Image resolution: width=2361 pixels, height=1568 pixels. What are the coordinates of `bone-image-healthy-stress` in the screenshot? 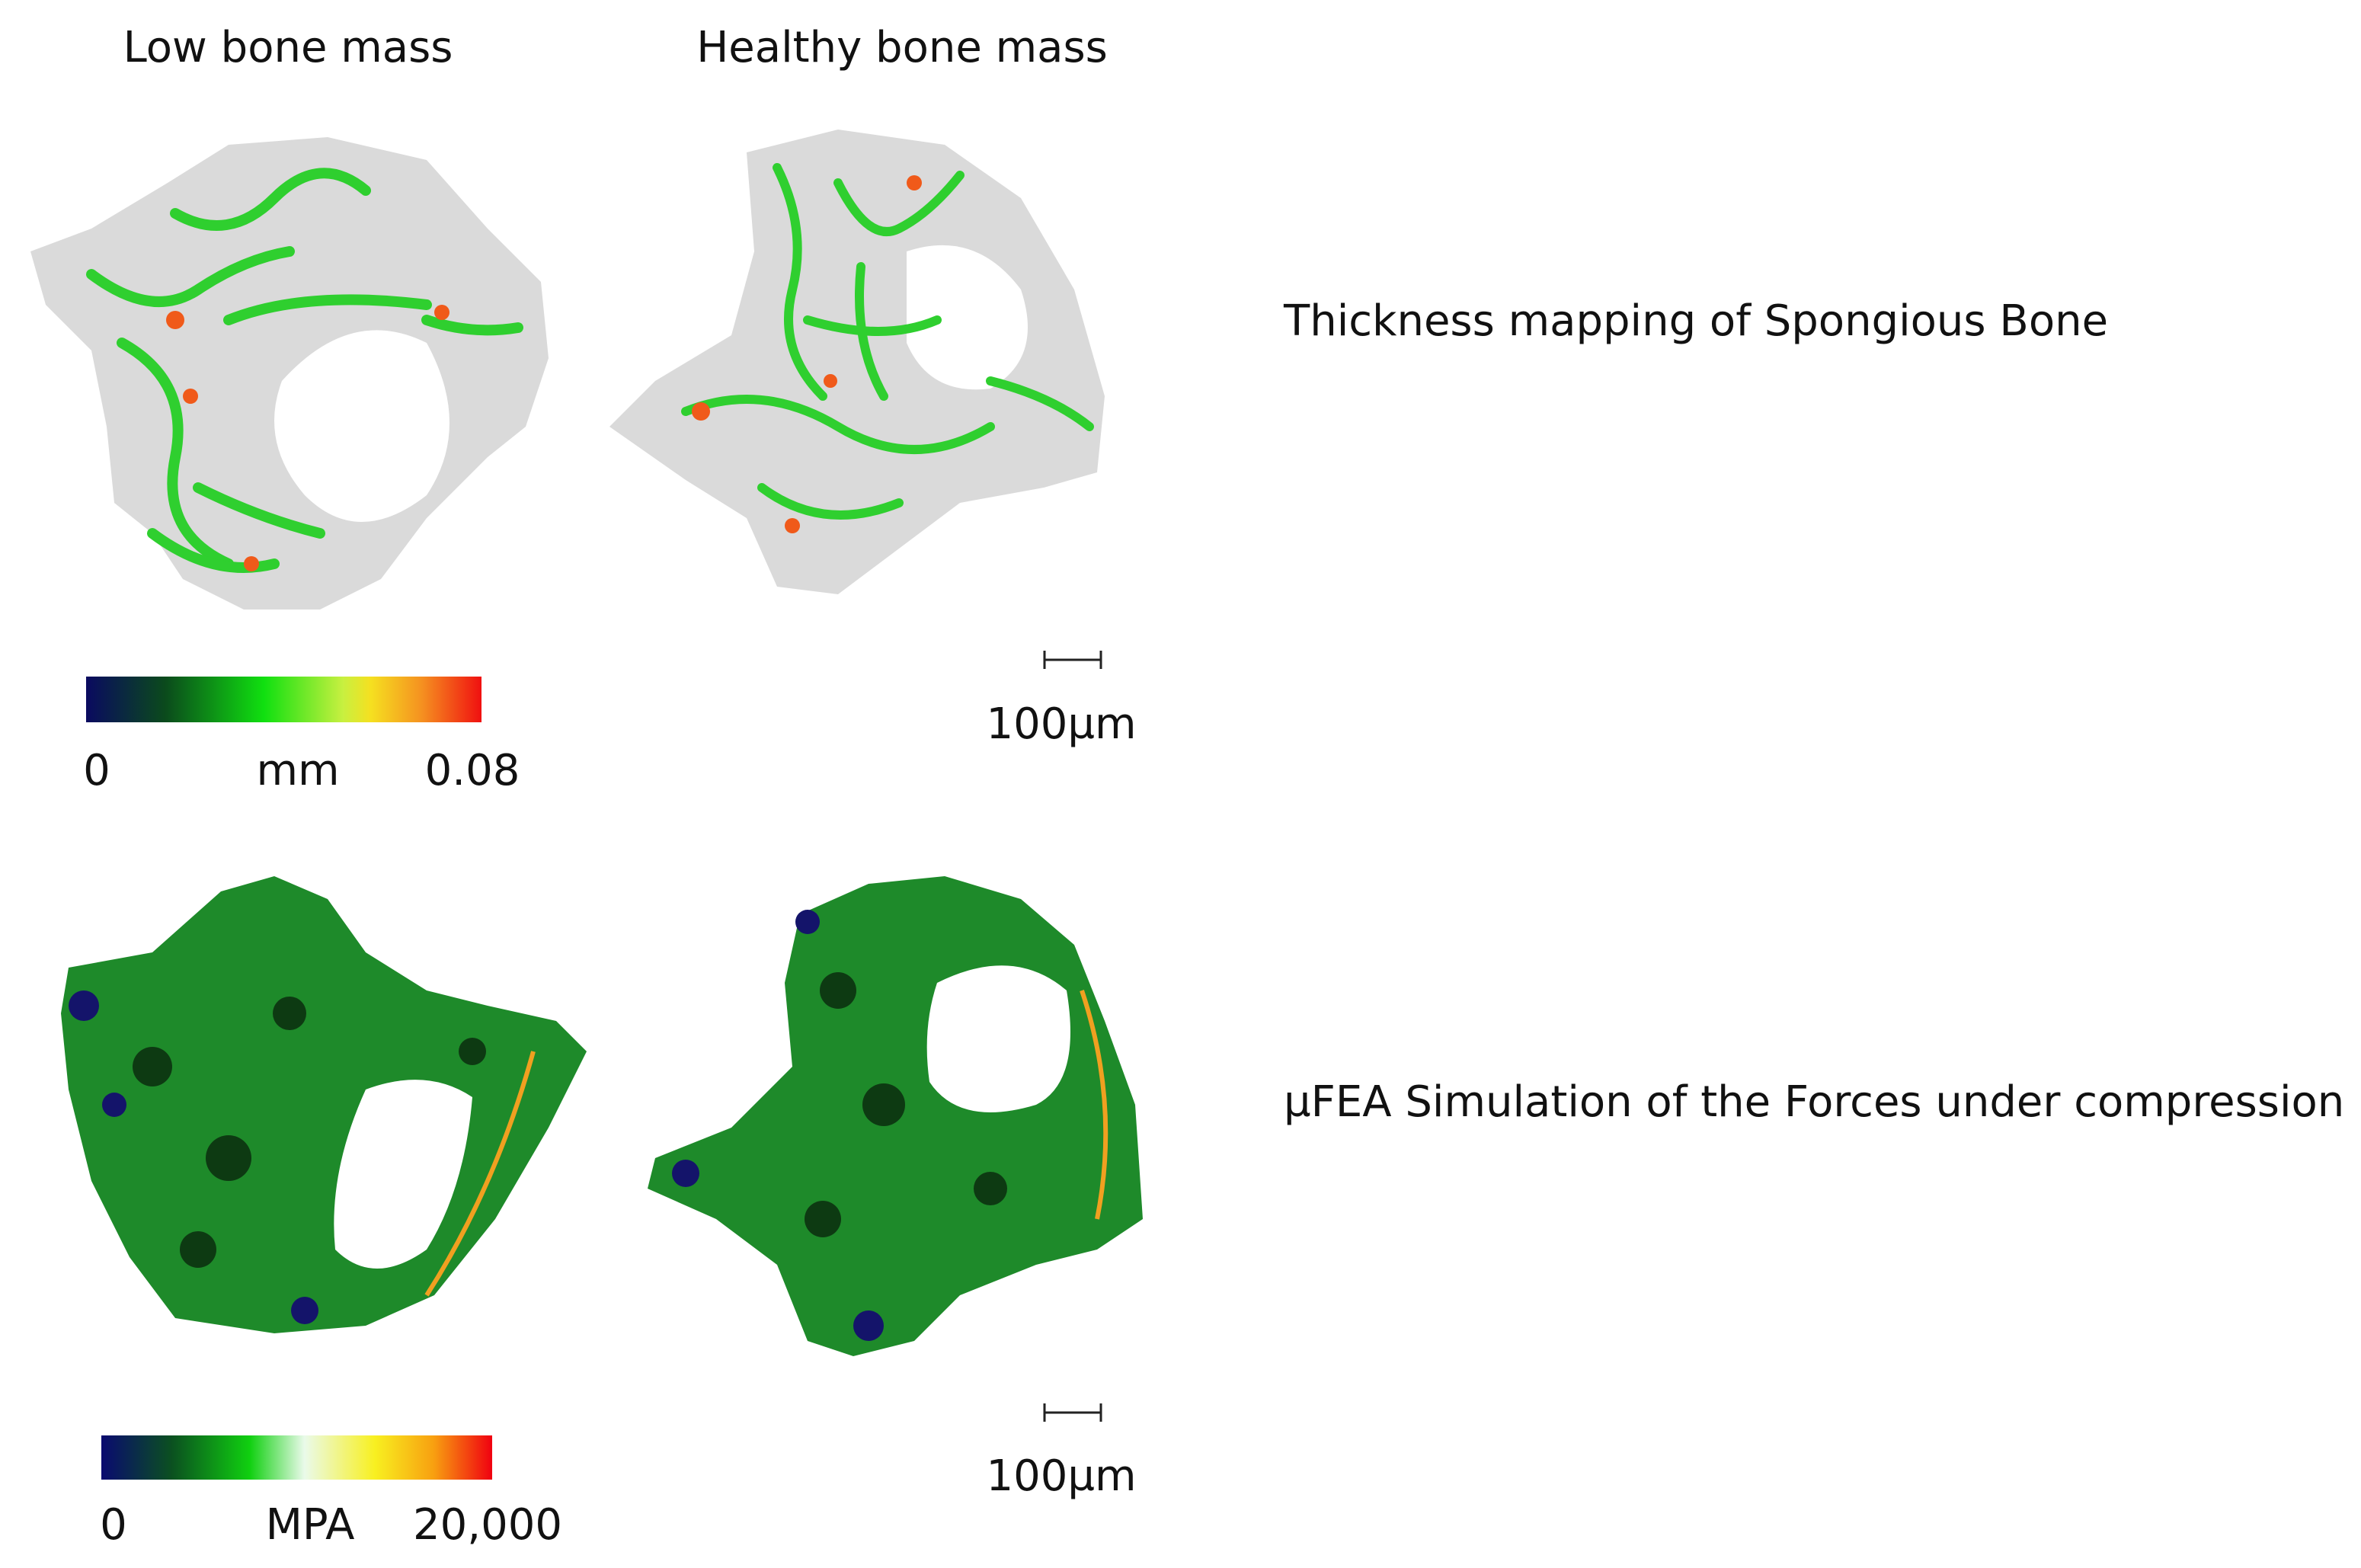 It's located at (895, 1116).